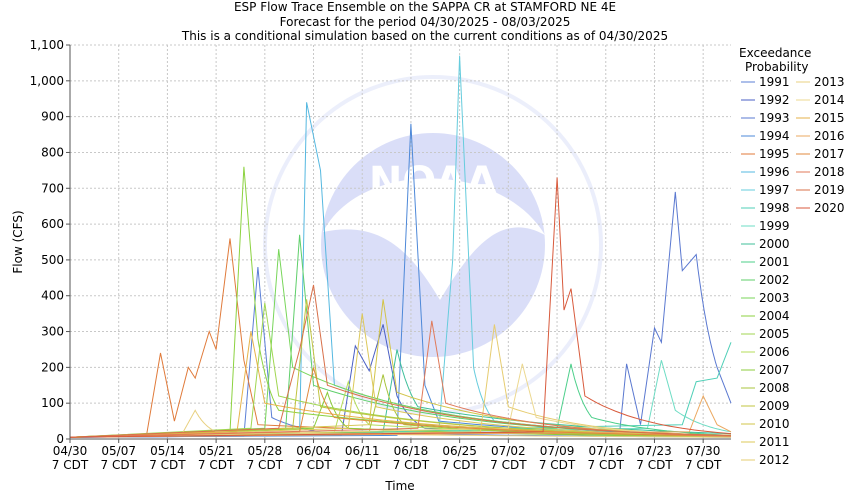  I want to click on series-line-1999, so click(400, 399).